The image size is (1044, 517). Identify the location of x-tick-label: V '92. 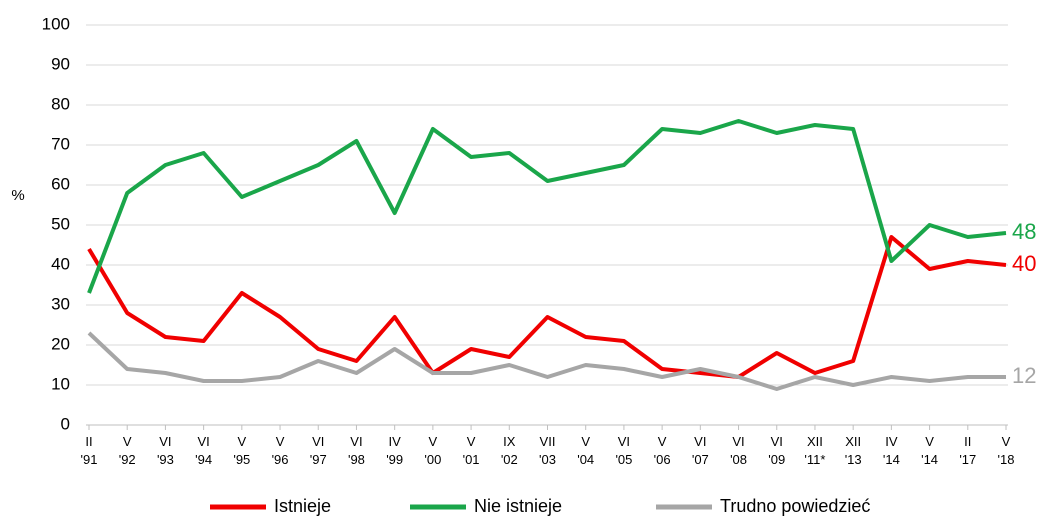
(127, 450).